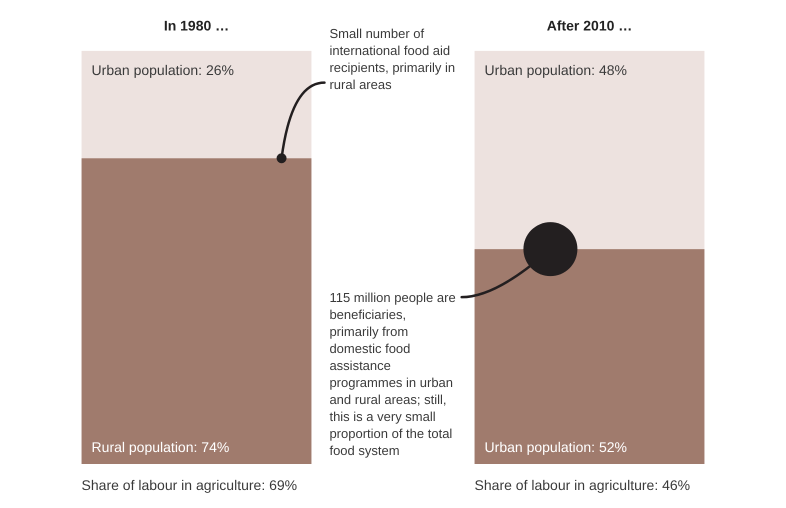 This screenshot has width=786, height=508. What do you see at coordinates (163, 70) in the screenshot?
I see `data-label: Urban population: 26%` at bounding box center [163, 70].